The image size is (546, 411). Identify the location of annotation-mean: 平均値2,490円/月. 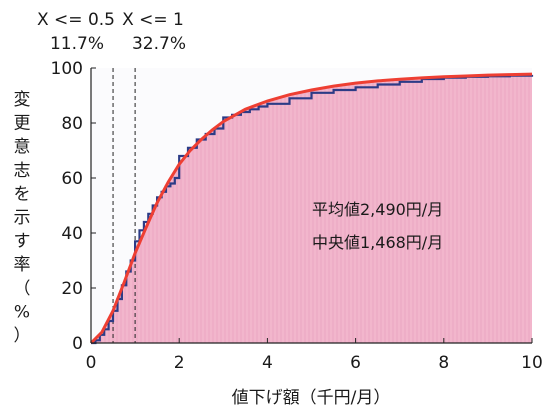
(377, 209).